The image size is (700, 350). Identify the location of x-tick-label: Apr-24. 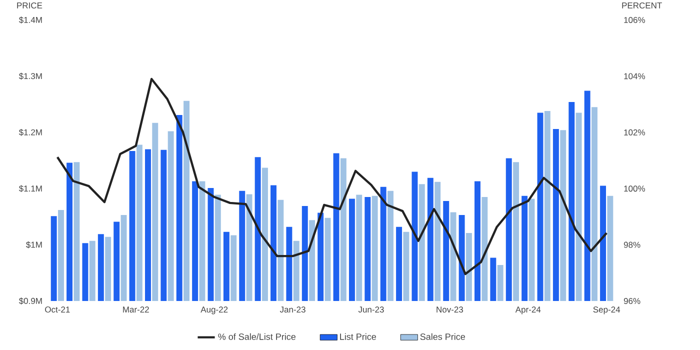
(528, 310).